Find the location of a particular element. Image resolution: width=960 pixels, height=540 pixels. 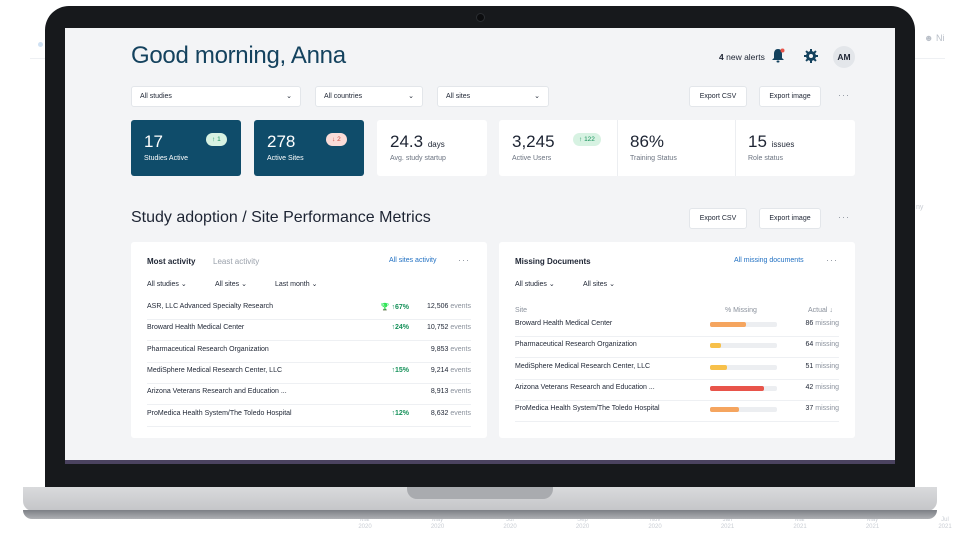

gear-icon is located at coordinates (811, 56).